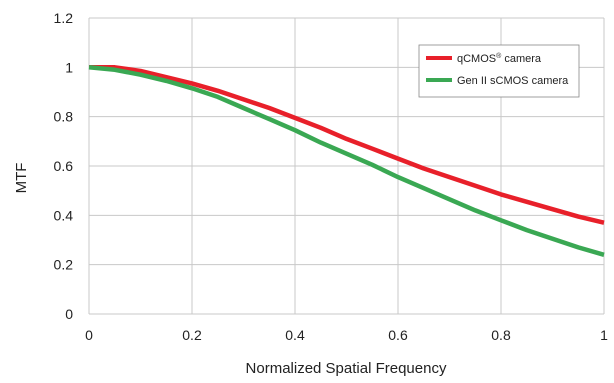 The height and width of the screenshot is (383, 614). What do you see at coordinates (69, 314) in the screenshot?
I see `y-tick-label: 0` at bounding box center [69, 314].